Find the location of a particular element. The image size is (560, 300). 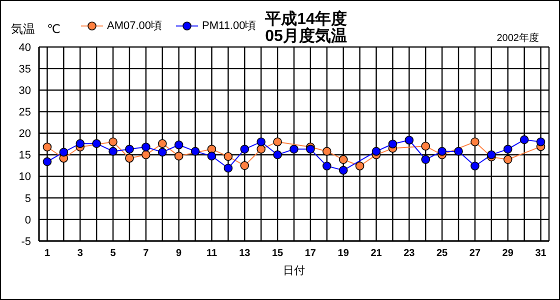

x-tick-label: 3 is located at coordinates (80, 254).